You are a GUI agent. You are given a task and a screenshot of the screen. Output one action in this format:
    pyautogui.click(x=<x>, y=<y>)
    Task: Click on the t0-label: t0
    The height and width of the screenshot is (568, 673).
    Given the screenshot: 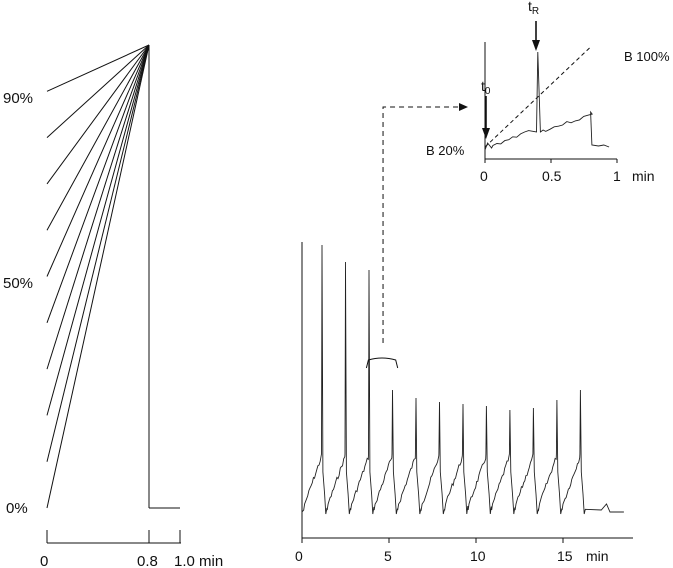 What is the action you would take?
    pyautogui.click(x=486, y=87)
    